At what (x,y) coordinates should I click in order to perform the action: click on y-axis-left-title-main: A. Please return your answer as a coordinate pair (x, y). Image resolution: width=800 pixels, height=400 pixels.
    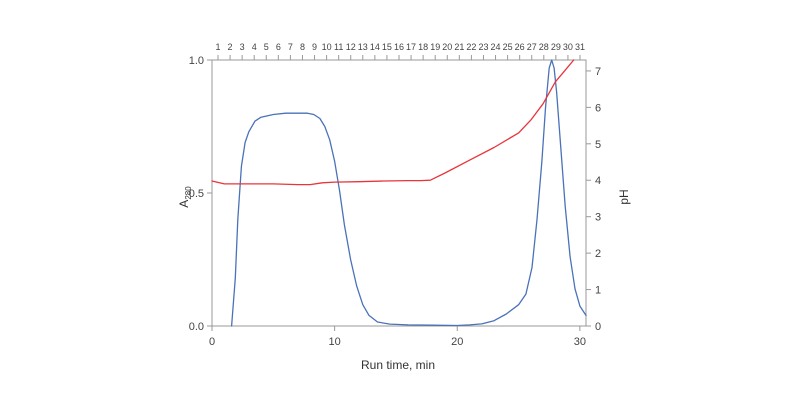
    Looking at the image, I should click on (184, 204).